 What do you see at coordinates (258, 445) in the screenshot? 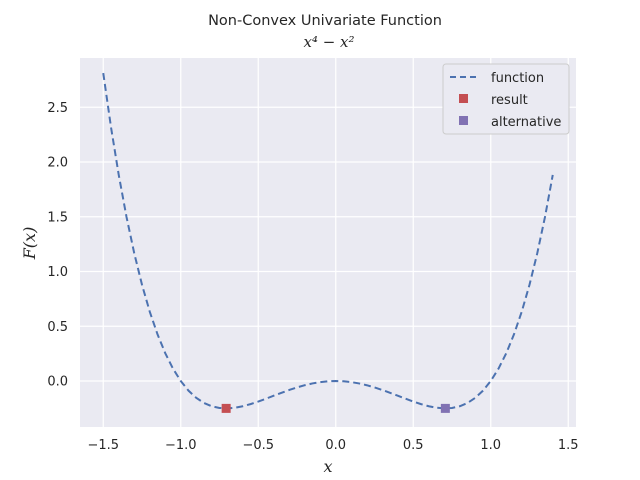
I see `x-tick-label: −0.5` at bounding box center [258, 445].